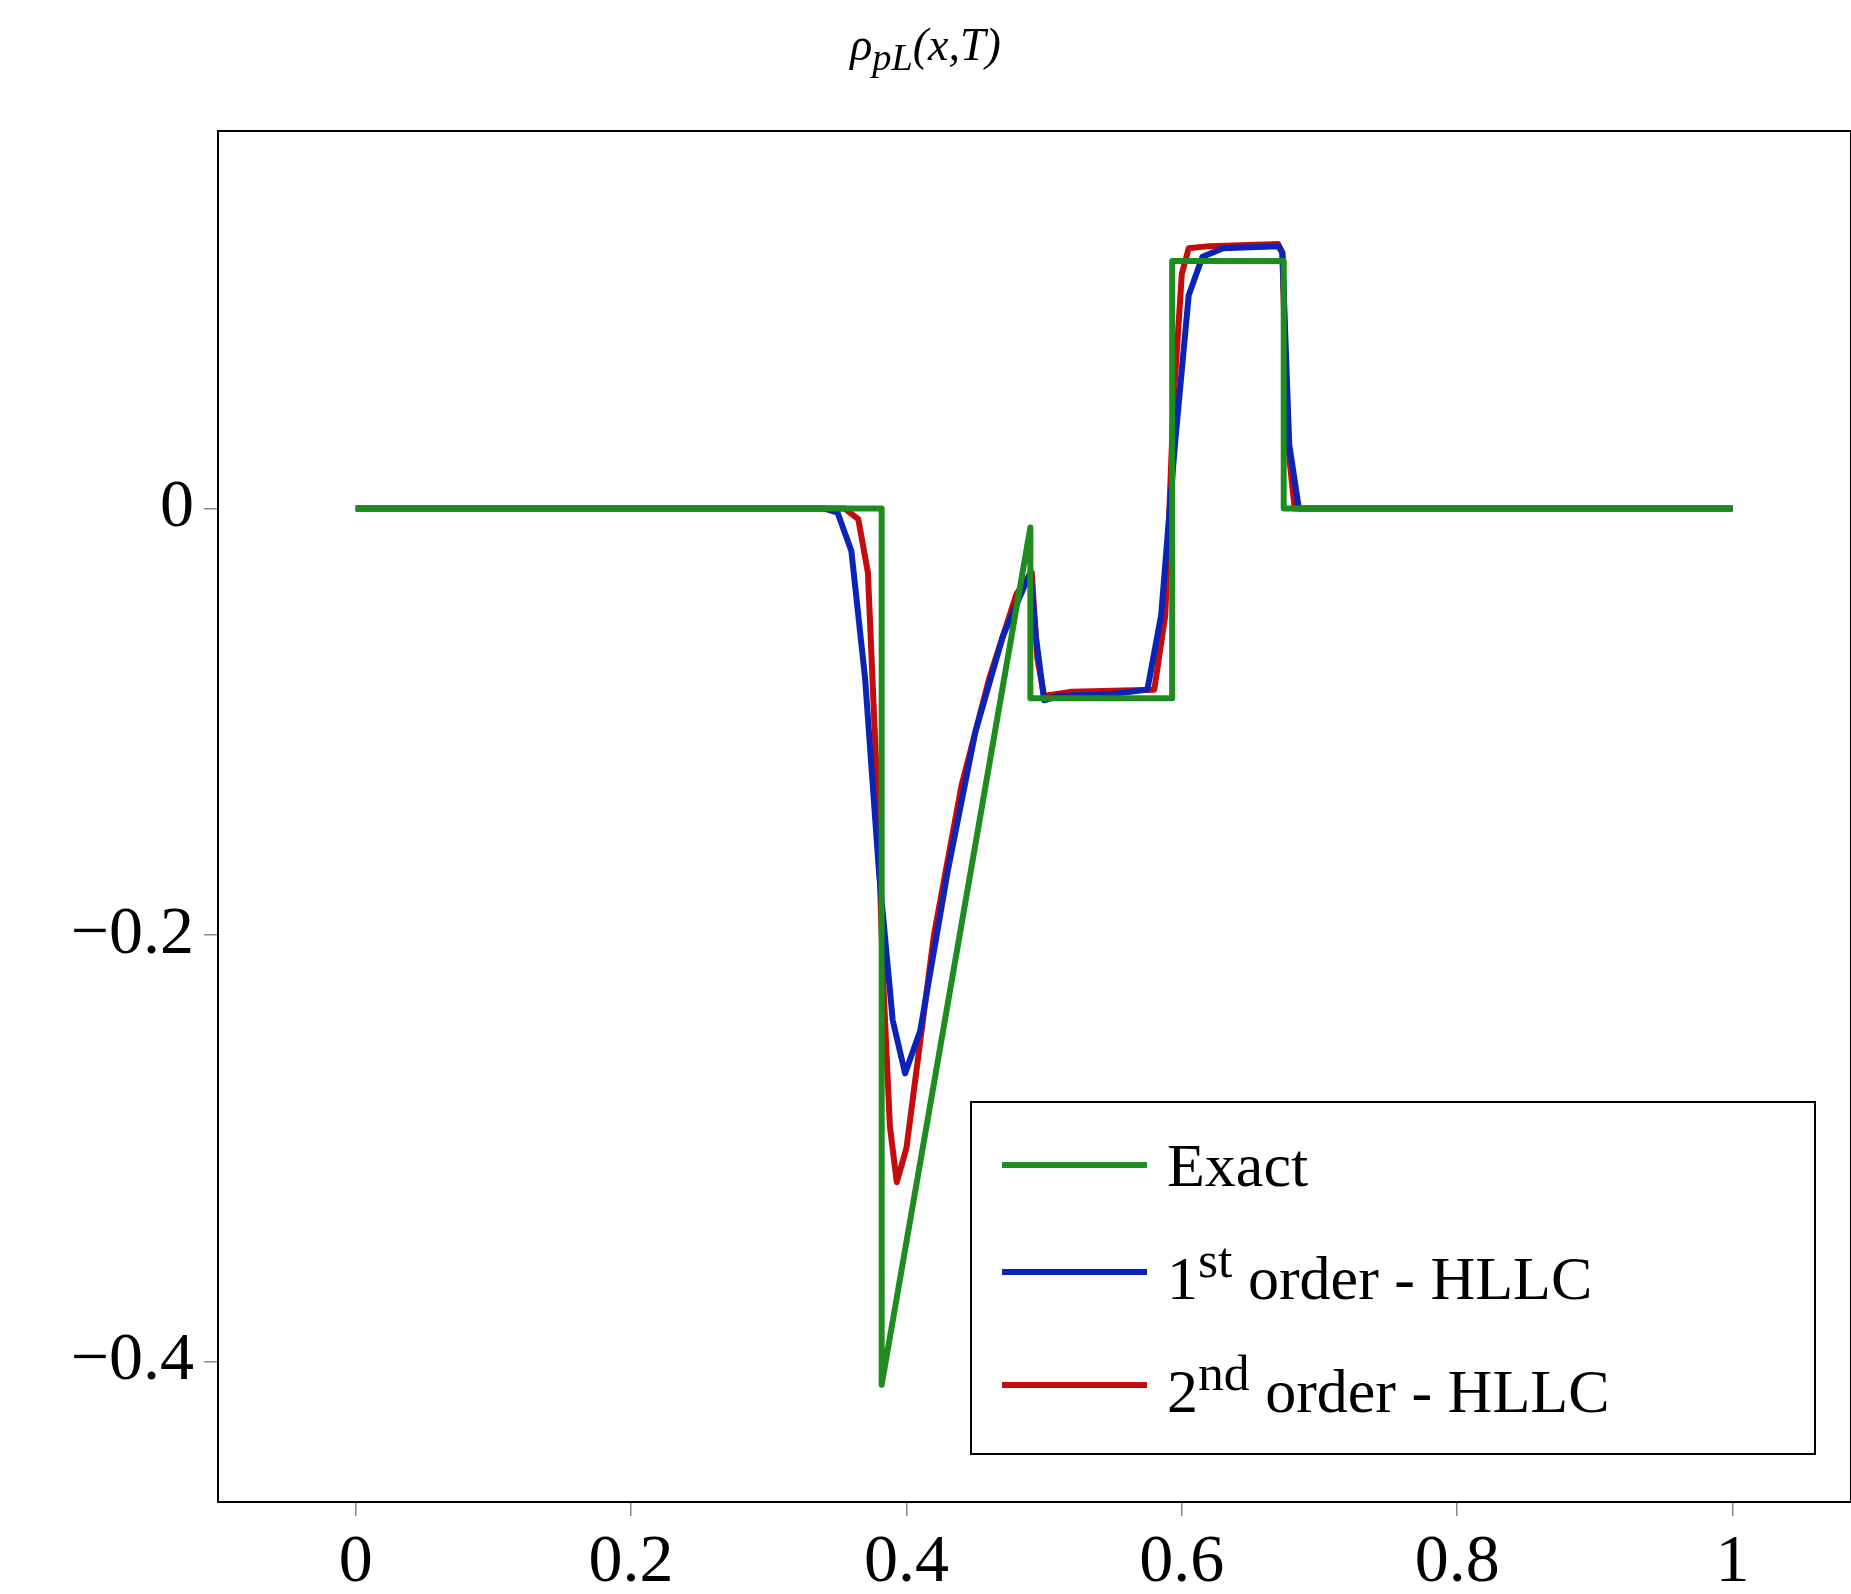 The height and width of the screenshot is (1594, 1851). Describe the element at coordinates (1380, 1271) in the screenshot. I see `legend-label: 1$^{st}$ order - HLLC` at that location.